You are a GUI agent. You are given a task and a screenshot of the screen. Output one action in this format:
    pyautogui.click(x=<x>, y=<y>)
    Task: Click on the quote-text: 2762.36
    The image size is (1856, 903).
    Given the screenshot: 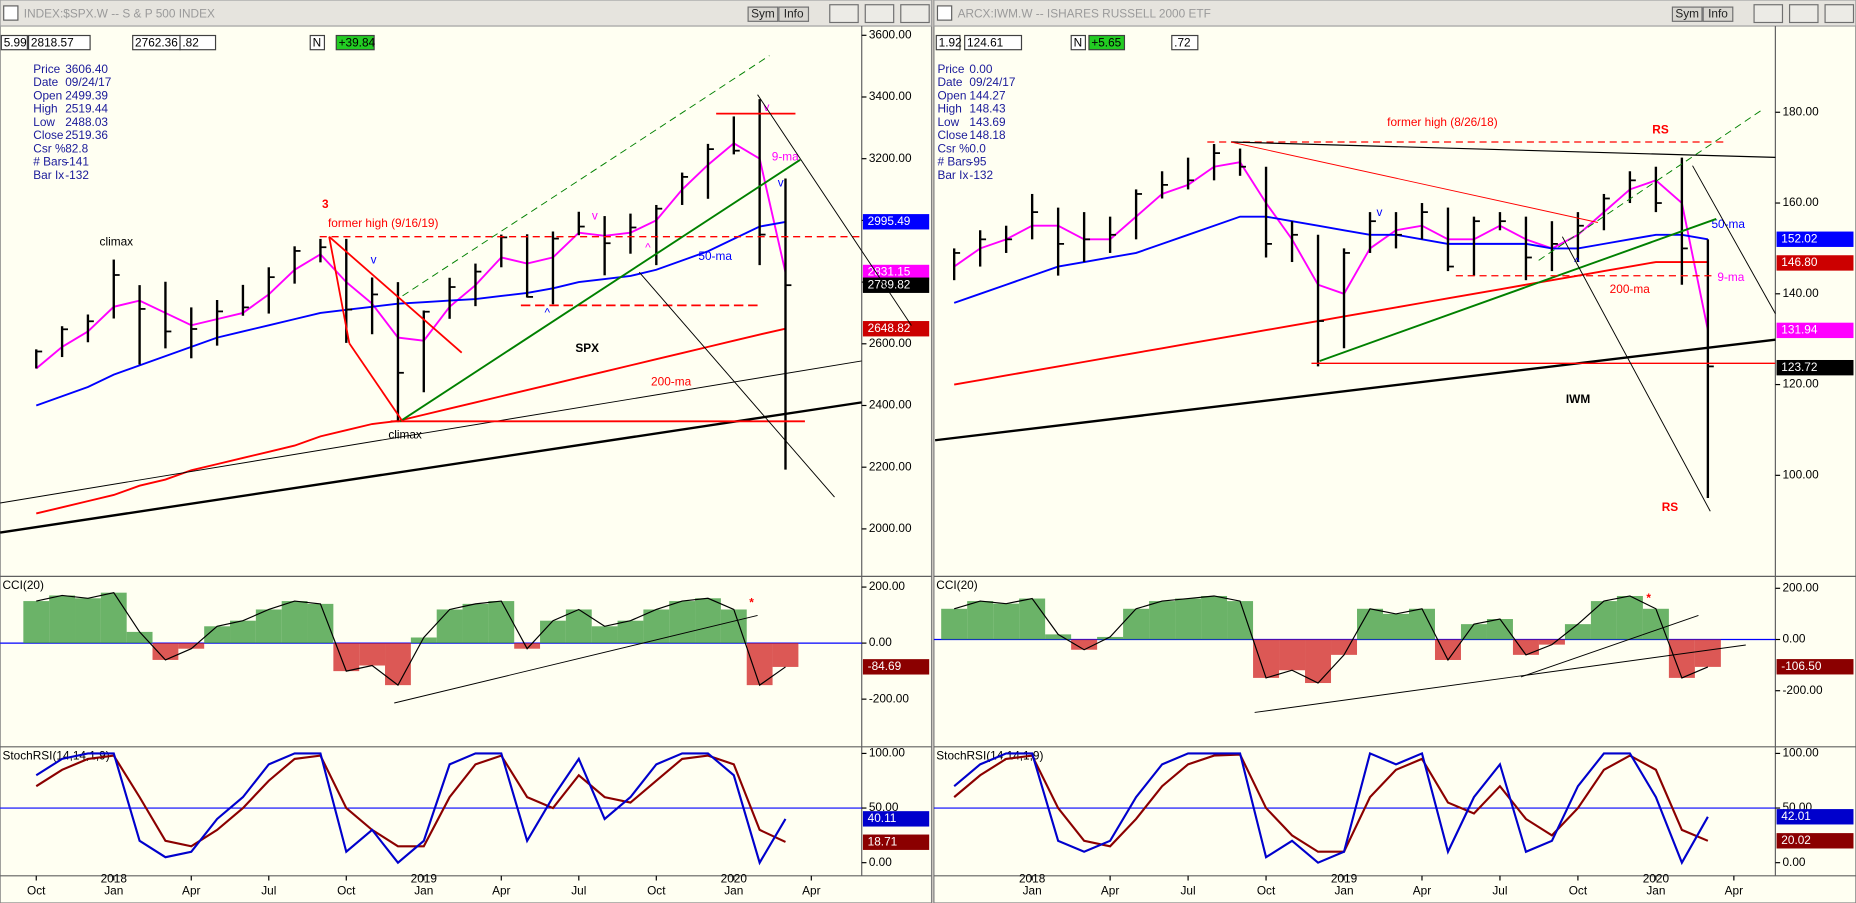 What is the action you would take?
    pyautogui.click(x=156, y=42)
    